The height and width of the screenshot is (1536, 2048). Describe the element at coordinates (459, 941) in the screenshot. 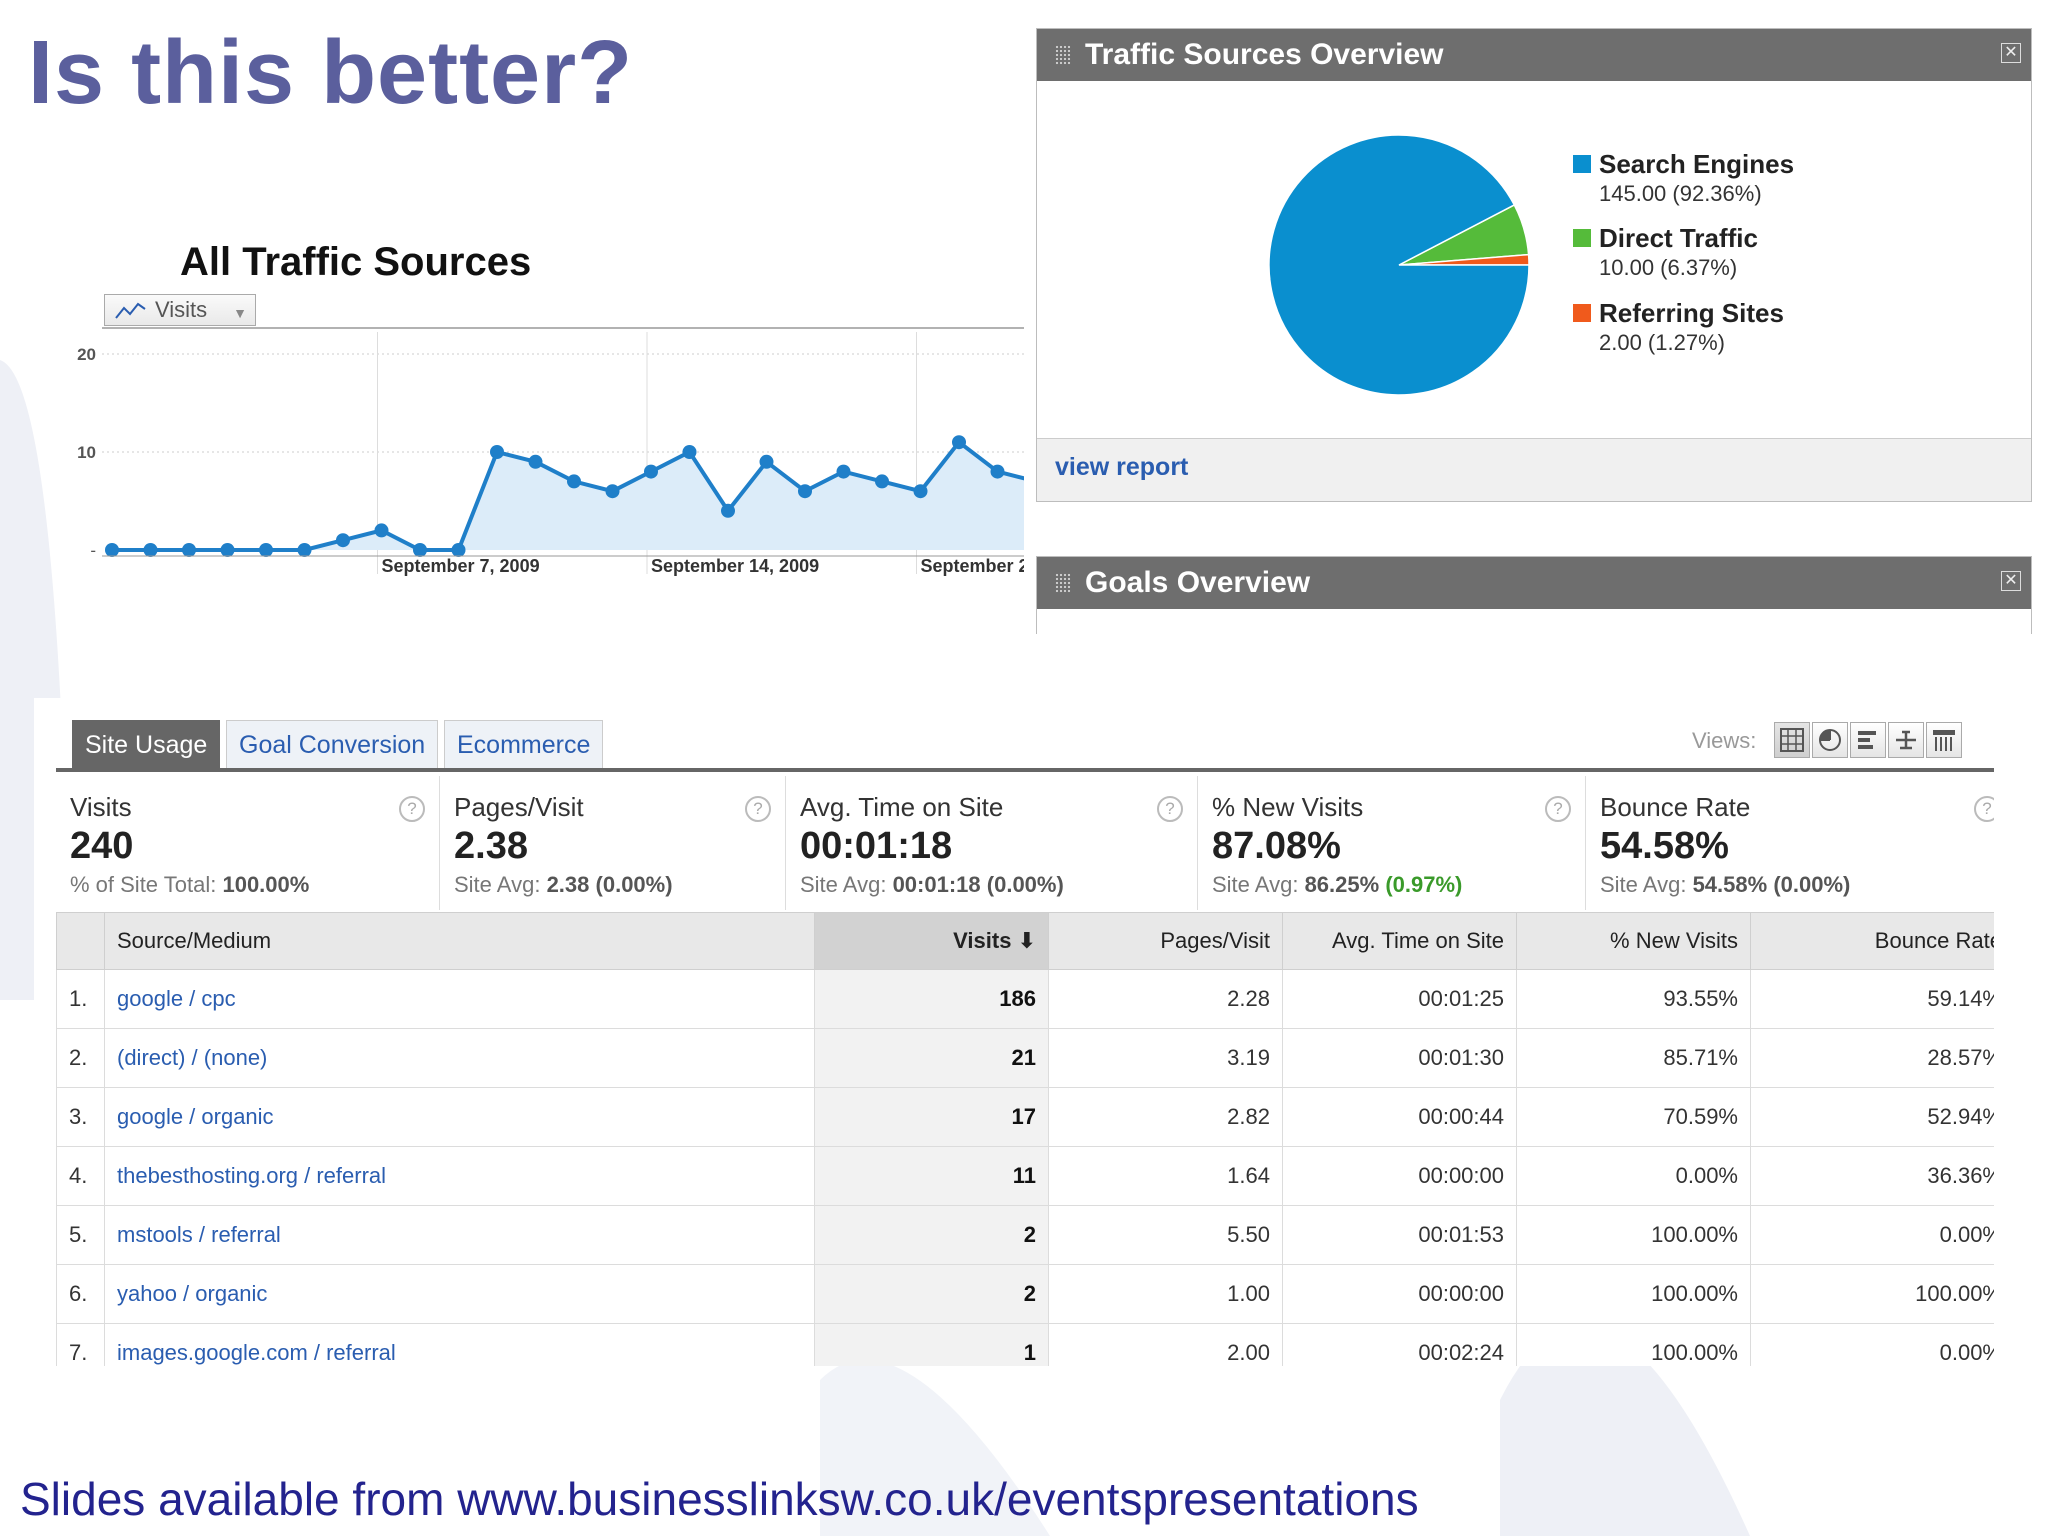

I see `column-header-source-medium: Source/Medium` at that location.